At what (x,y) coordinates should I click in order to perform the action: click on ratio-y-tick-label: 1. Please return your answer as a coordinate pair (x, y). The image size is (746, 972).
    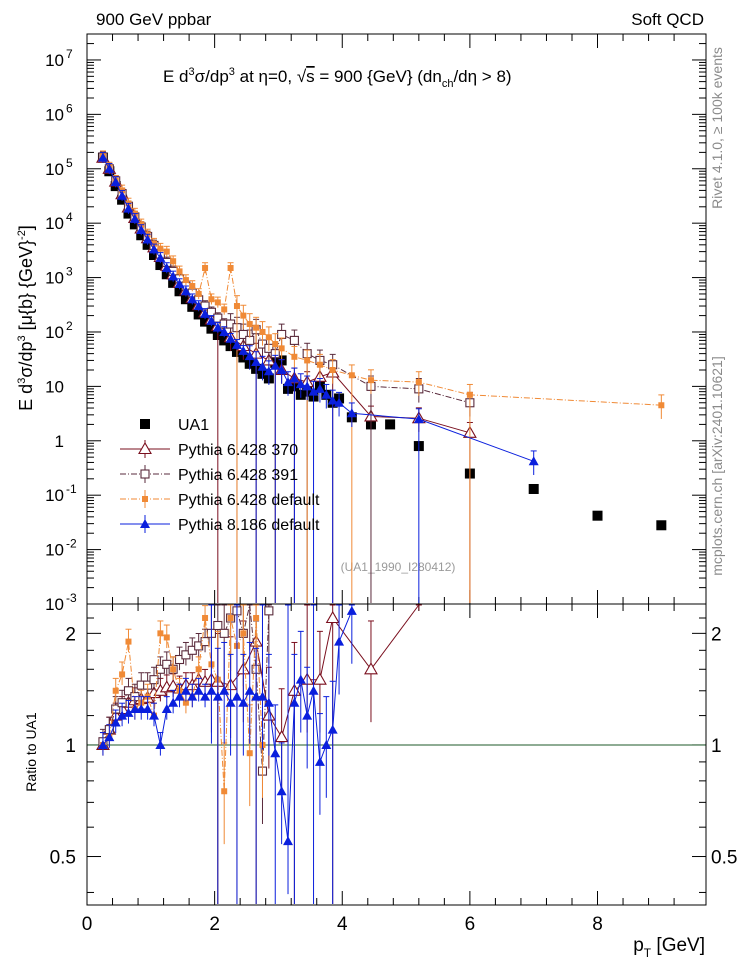
    Looking at the image, I should click on (70, 746).